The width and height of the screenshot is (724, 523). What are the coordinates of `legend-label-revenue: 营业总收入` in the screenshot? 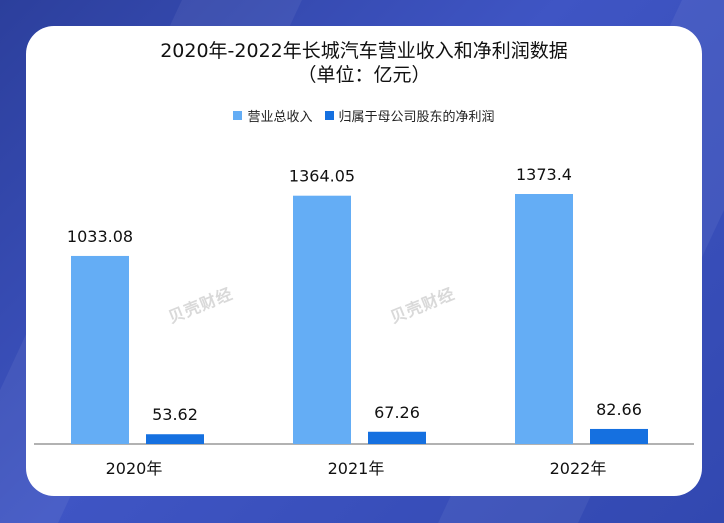 It's located at (280, 117).